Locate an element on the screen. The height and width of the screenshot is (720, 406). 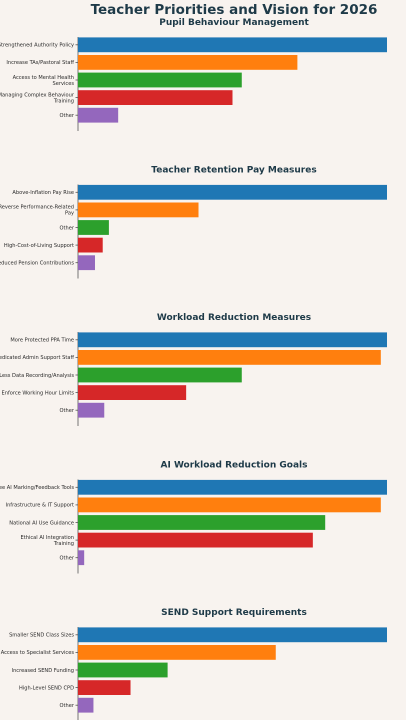
y-tick-label: Ethical AI Integration Training is located at coordinates (48, 541).